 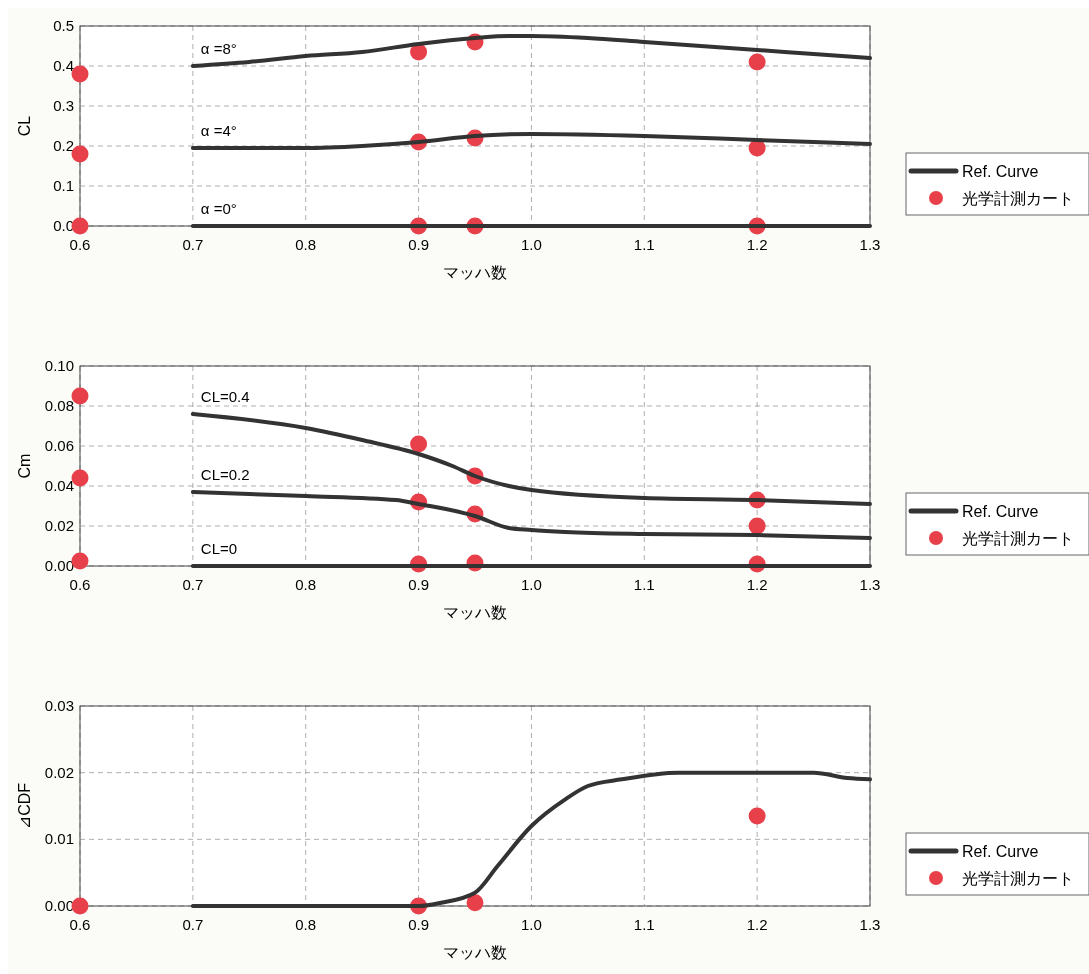 I want to click on annotation: CL=0, so click(x=219, y=548).